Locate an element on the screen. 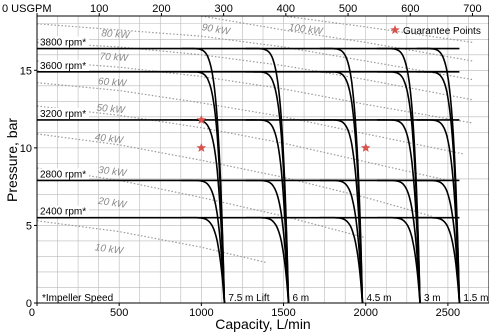  x-tick-label: 1000 is located at coordinates (201, 313).